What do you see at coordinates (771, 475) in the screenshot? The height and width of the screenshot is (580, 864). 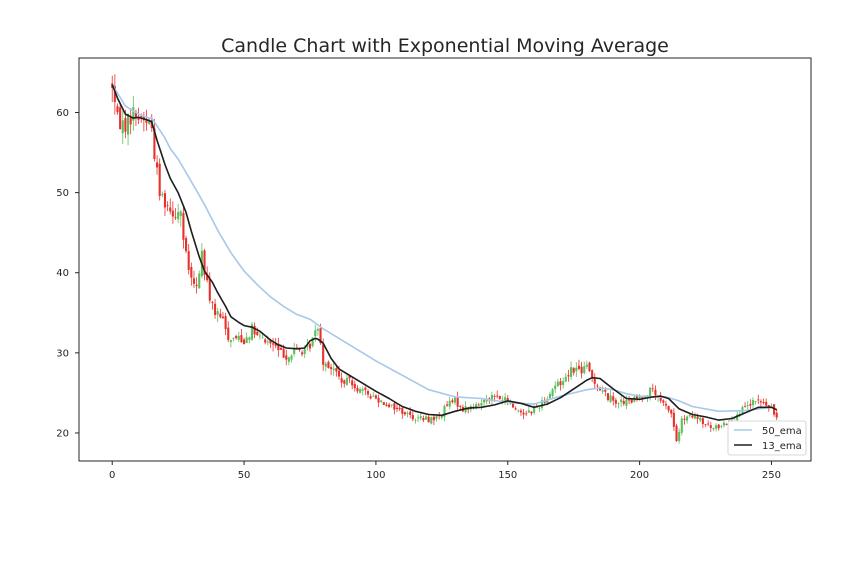 I see `x-tick-label: 250` at bounding box center [771, 475].